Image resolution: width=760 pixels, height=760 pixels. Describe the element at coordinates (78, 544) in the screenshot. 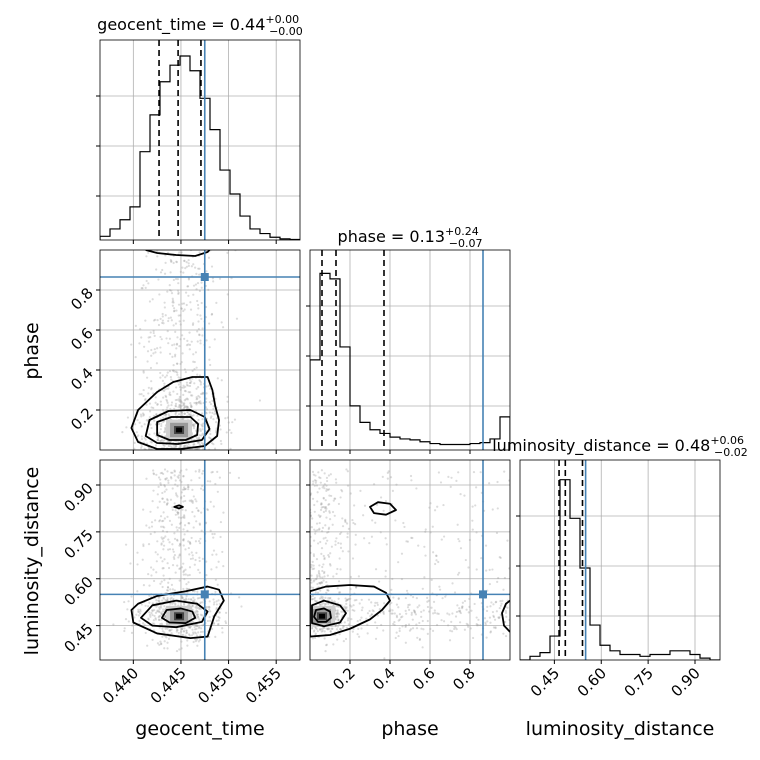

I see `ytick-label-luminosity_distance-2: 0.75` at that location.